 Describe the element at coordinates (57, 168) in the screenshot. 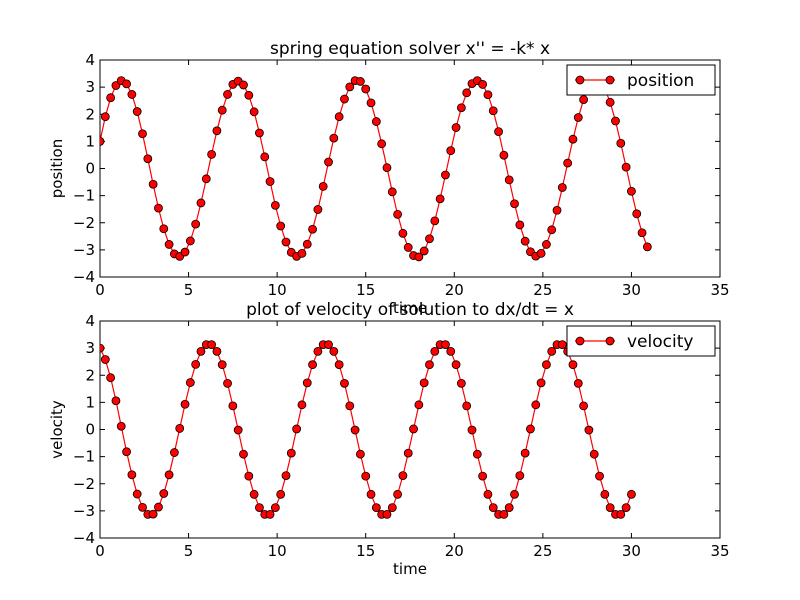

I see `y-axis-label: position` at that location.